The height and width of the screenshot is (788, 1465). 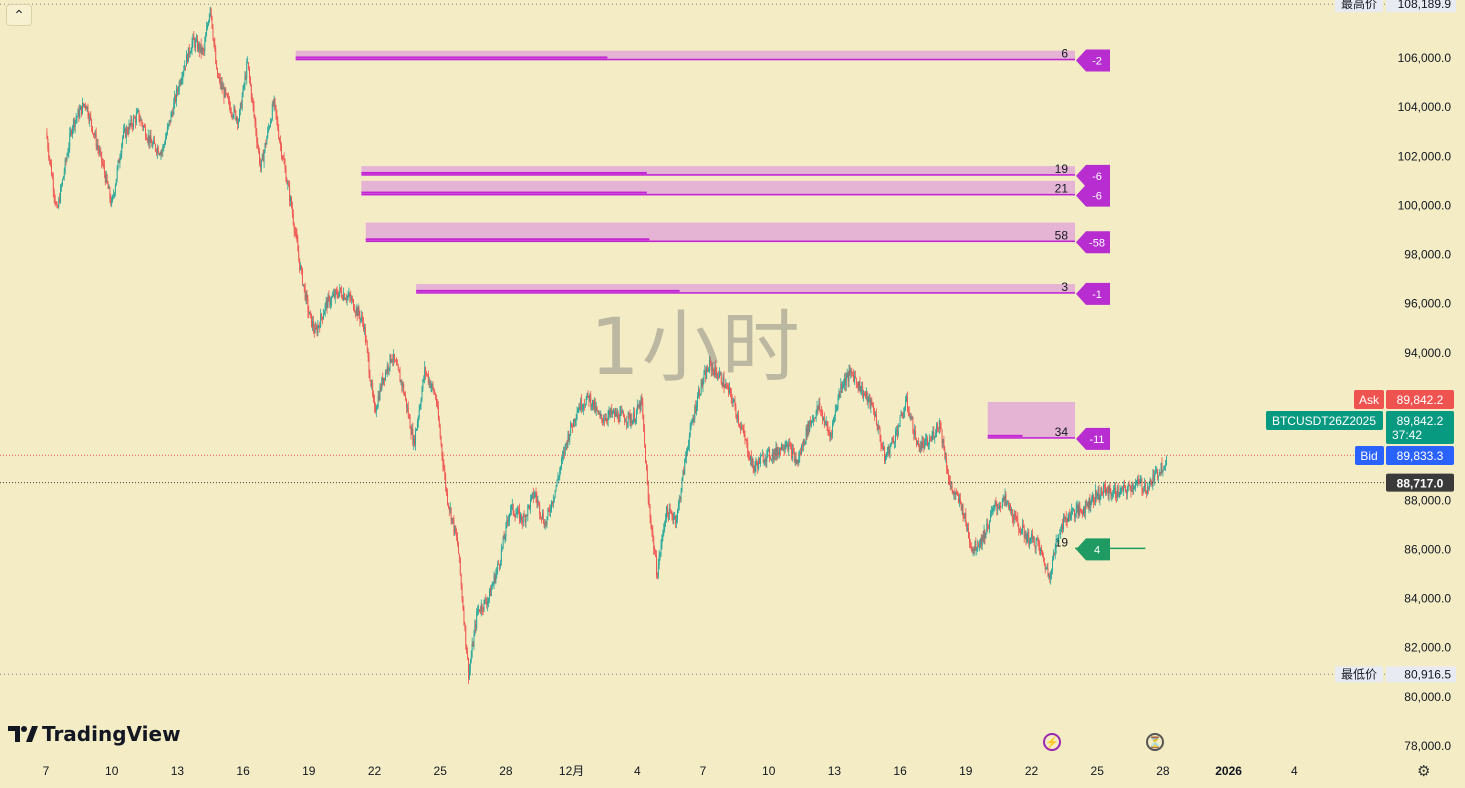 I want to click on x-axis-tick: 13, so click(x=178, y=771).